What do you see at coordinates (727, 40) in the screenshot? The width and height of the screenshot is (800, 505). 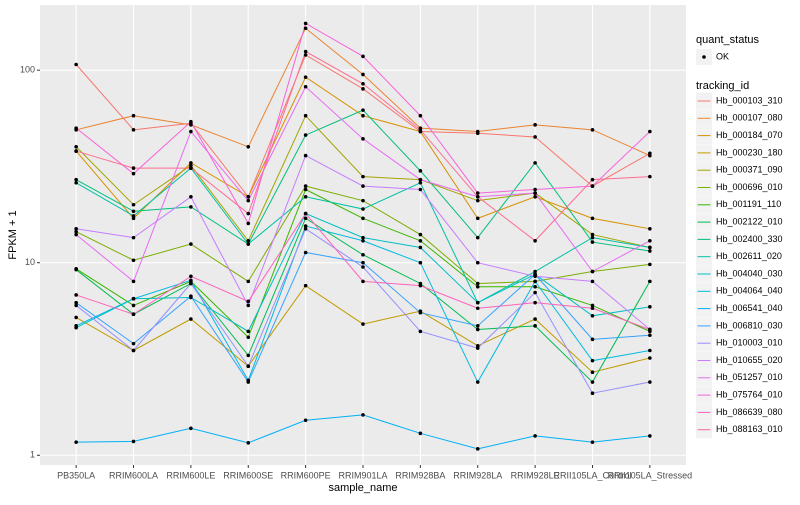 I see `legend-title: quant_status` at bounding box center [727, 40].